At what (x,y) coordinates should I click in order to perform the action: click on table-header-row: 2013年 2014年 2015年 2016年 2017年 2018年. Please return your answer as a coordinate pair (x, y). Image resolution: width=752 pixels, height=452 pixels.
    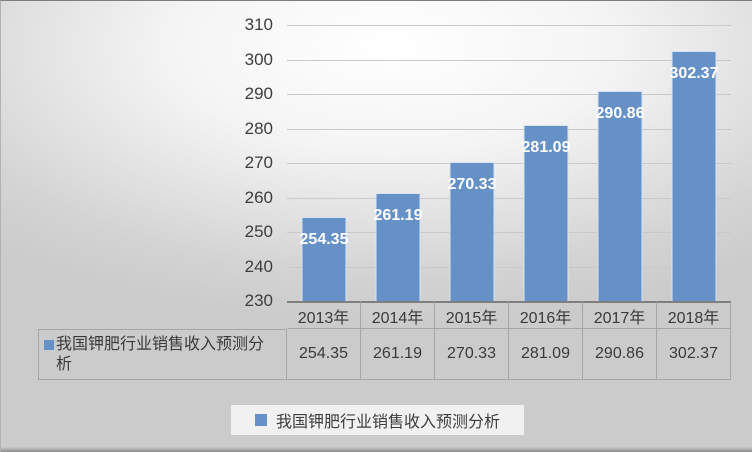
    Looking at the image, I should click on (384, 315).